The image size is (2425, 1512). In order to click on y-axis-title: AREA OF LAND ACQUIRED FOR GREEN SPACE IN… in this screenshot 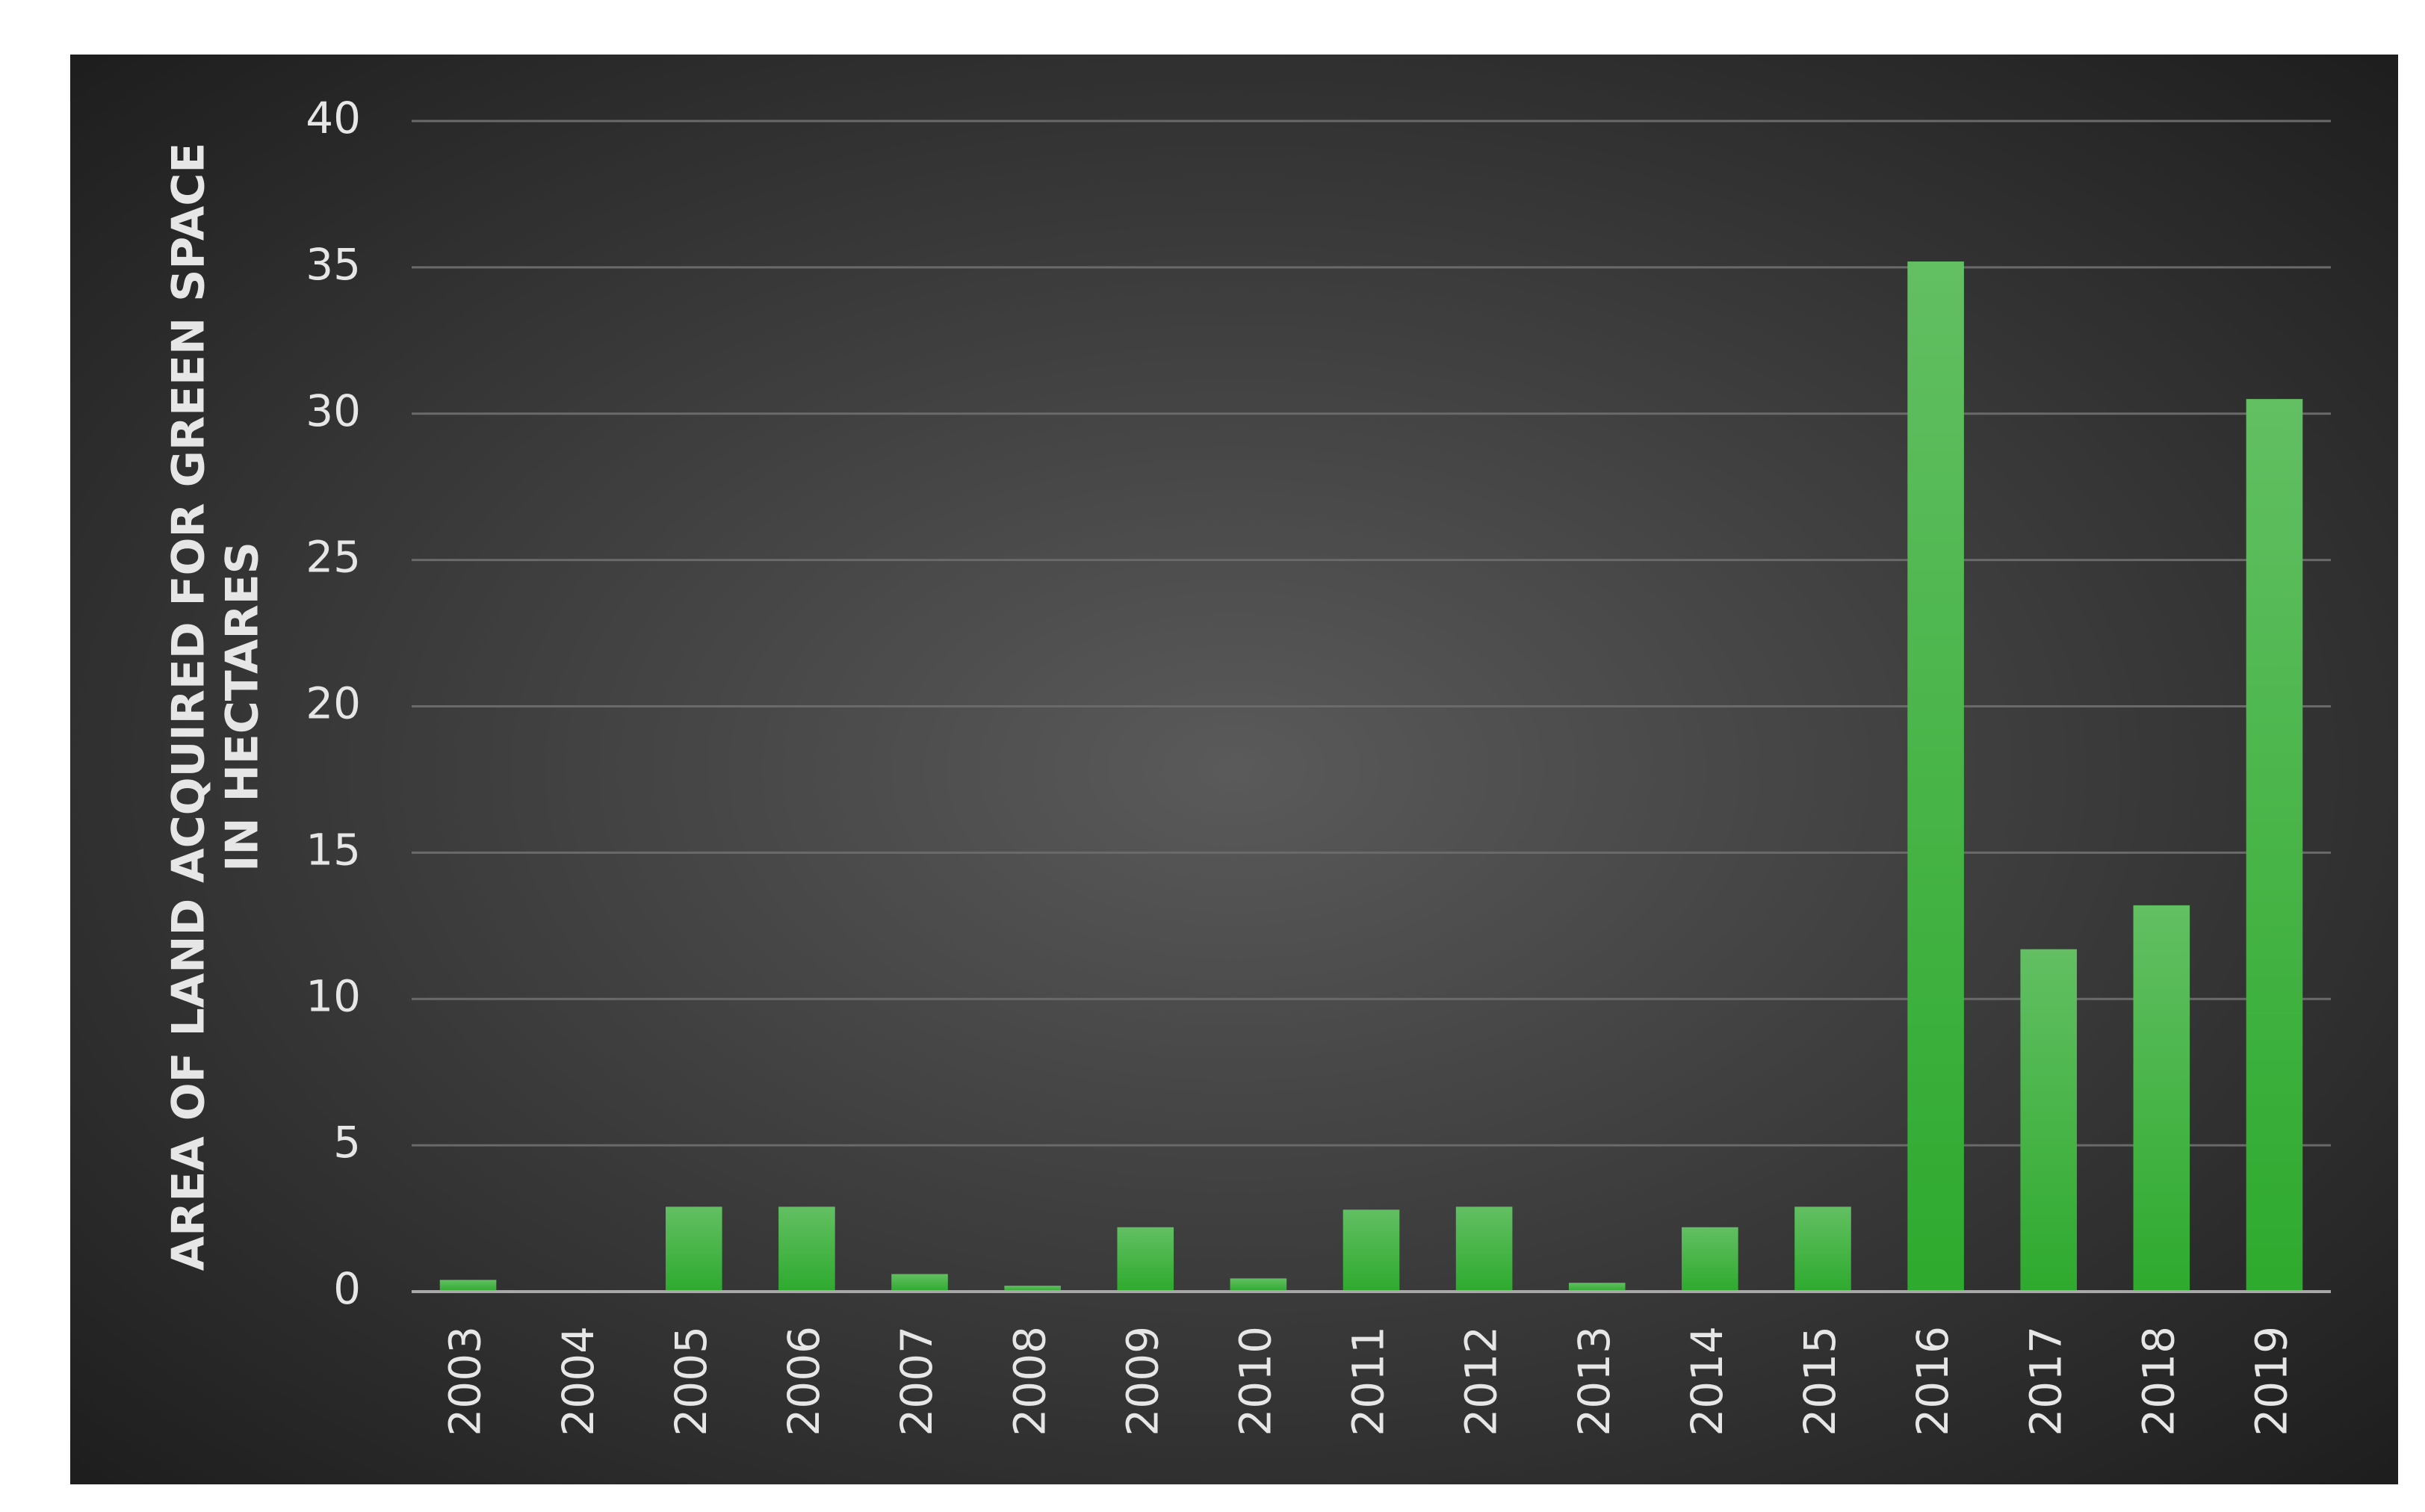, I will do `click(216, 707)`.